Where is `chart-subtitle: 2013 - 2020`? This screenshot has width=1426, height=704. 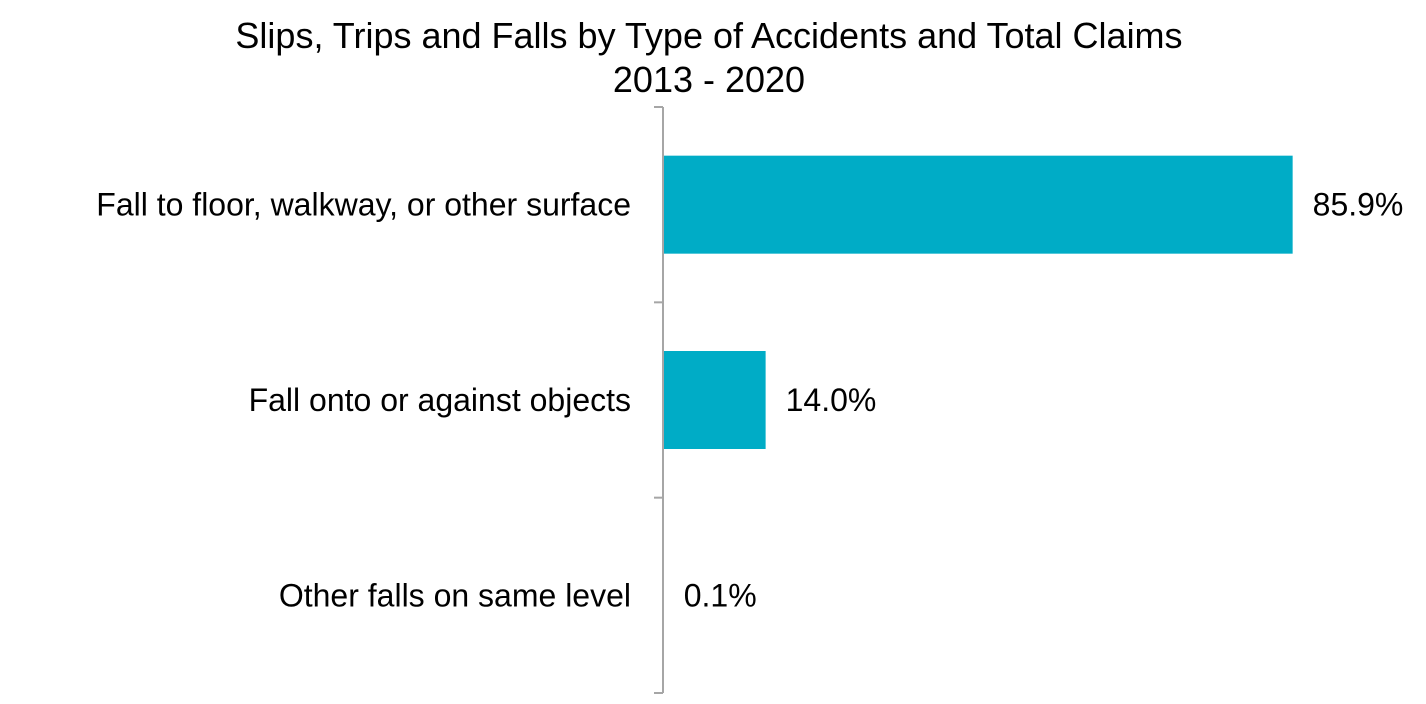 chart-subtitle: 2013 - 2020 is located at coordinates (709, 79).